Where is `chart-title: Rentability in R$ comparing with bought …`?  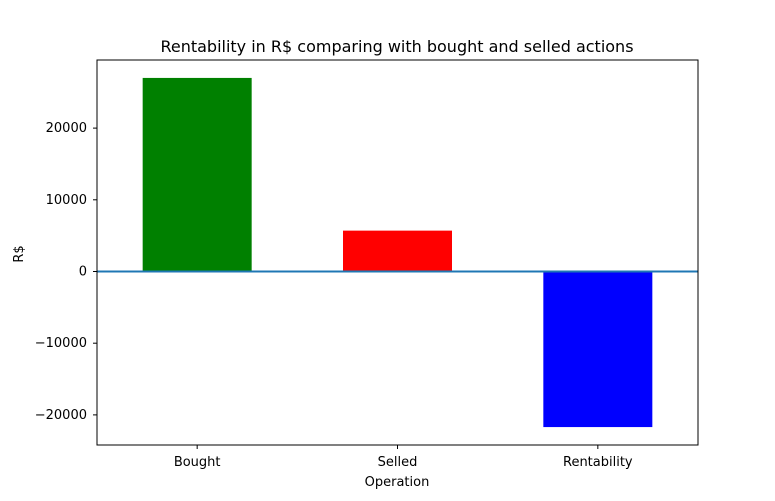 chart-title: Rentability in R$ comparing with bought … is located at coordinates (396, 46).